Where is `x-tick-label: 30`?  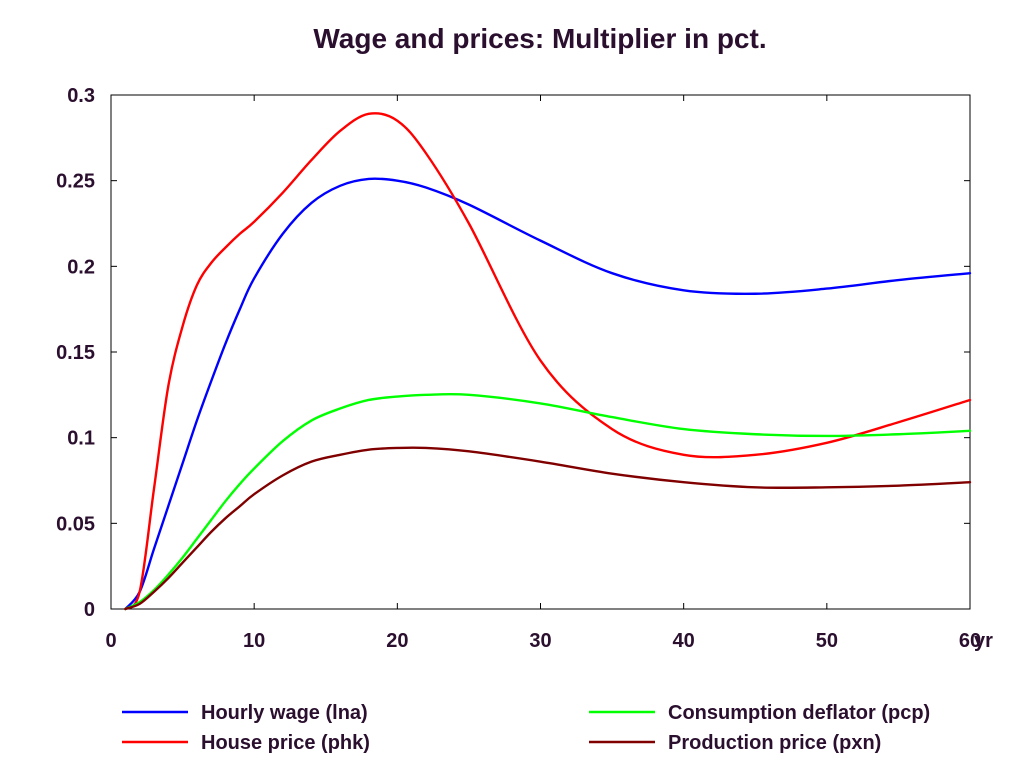
x-tick-label: 30 is located at coordinates (540, 641).